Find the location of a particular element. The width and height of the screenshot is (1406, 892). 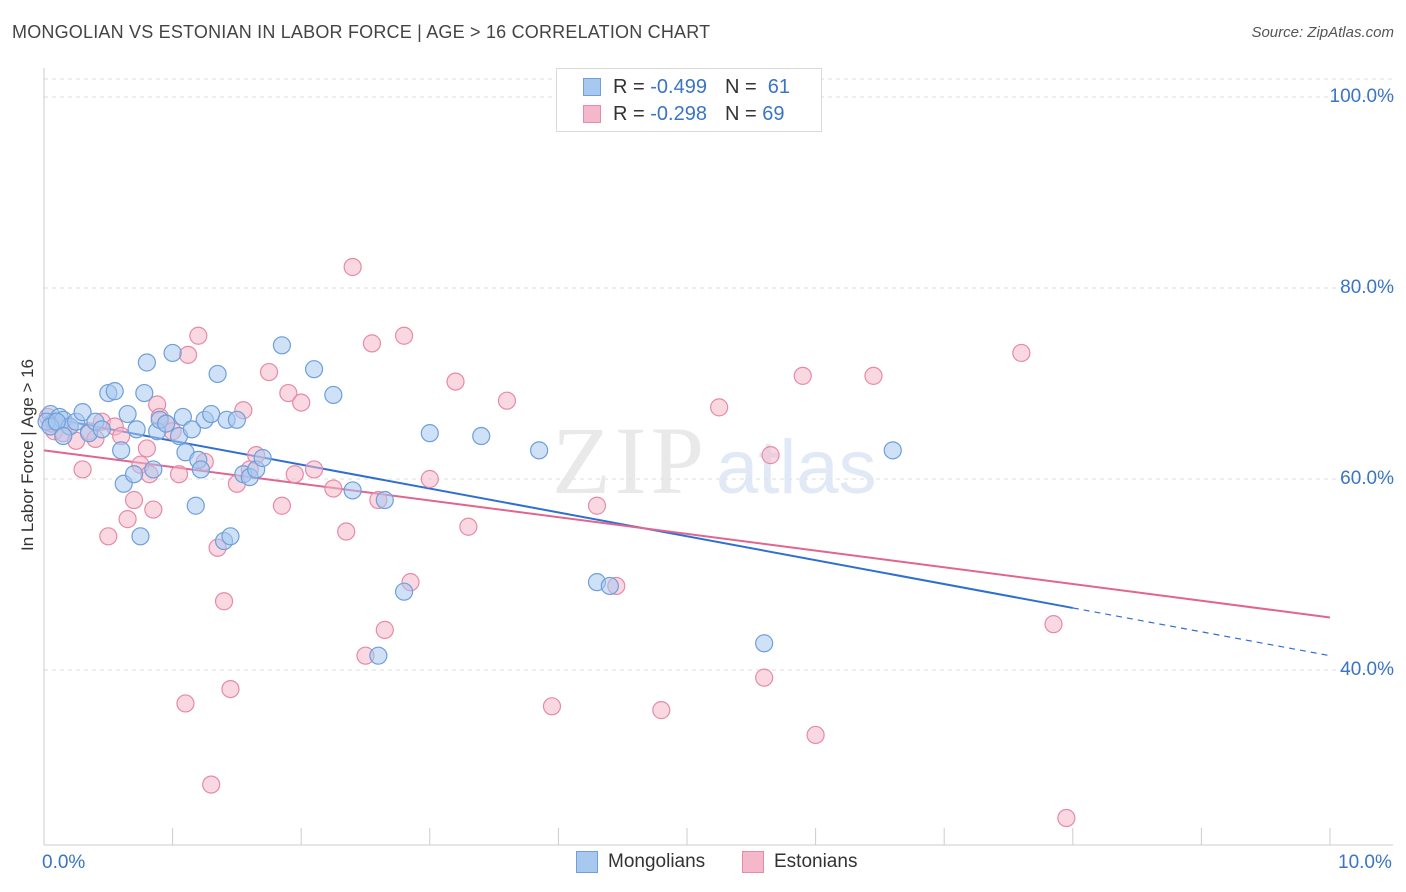

bottom-legend-swatch-mongolians is located at coordinates (587, 862).